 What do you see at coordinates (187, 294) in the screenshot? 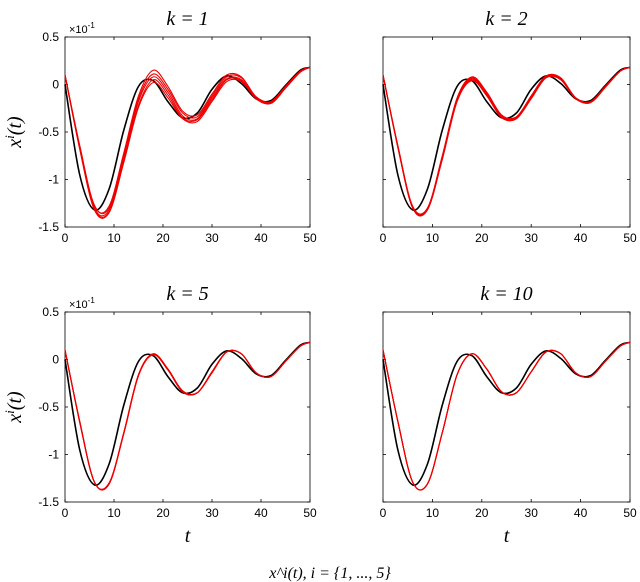
I see `subplot-title: k = 5` at bounding box center [187, 294].